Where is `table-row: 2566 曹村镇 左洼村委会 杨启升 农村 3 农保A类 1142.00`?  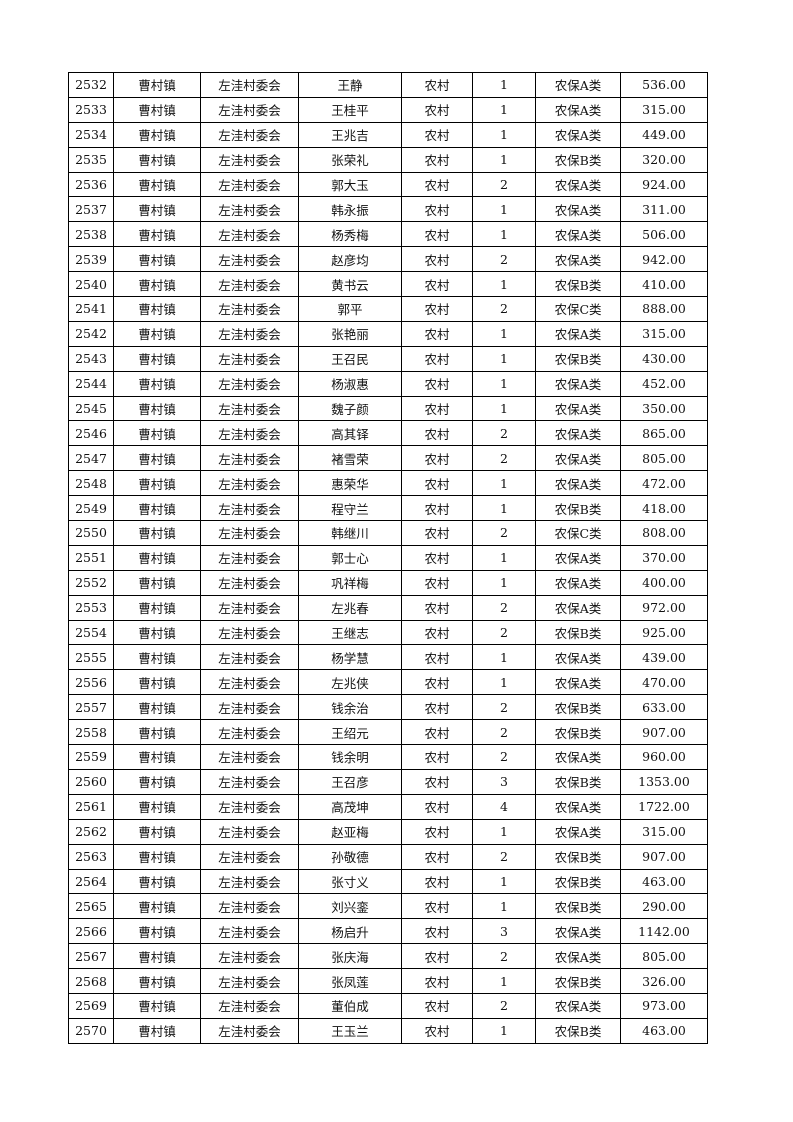 table-row: 2566 曹村镇 左洼村委会 杨启升 农村 3 农保A类 1142.00 is located at coordinates (388, 931).